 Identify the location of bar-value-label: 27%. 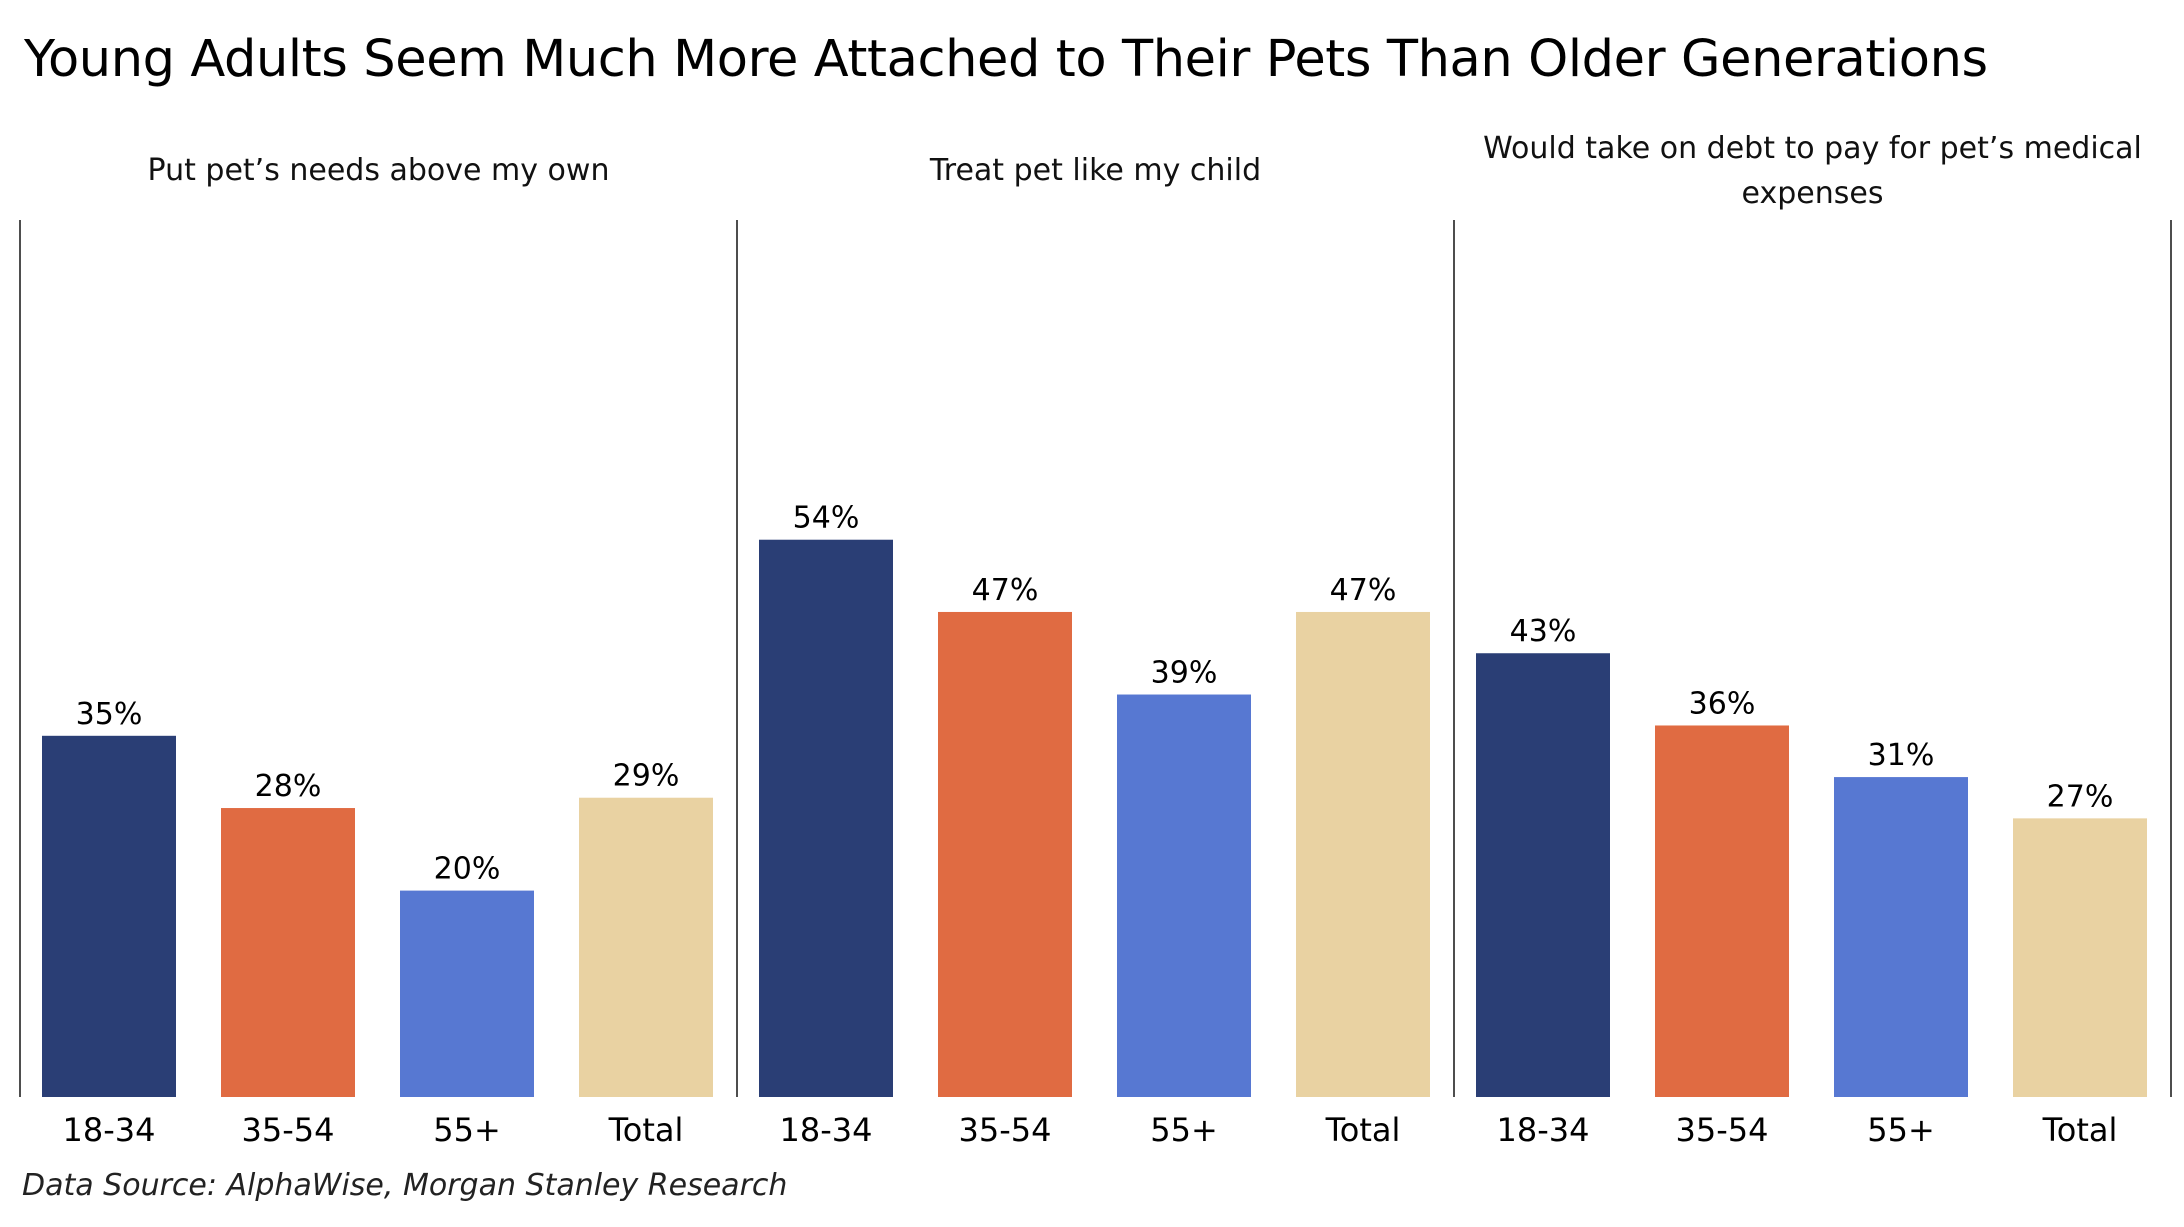
(2080, 796).